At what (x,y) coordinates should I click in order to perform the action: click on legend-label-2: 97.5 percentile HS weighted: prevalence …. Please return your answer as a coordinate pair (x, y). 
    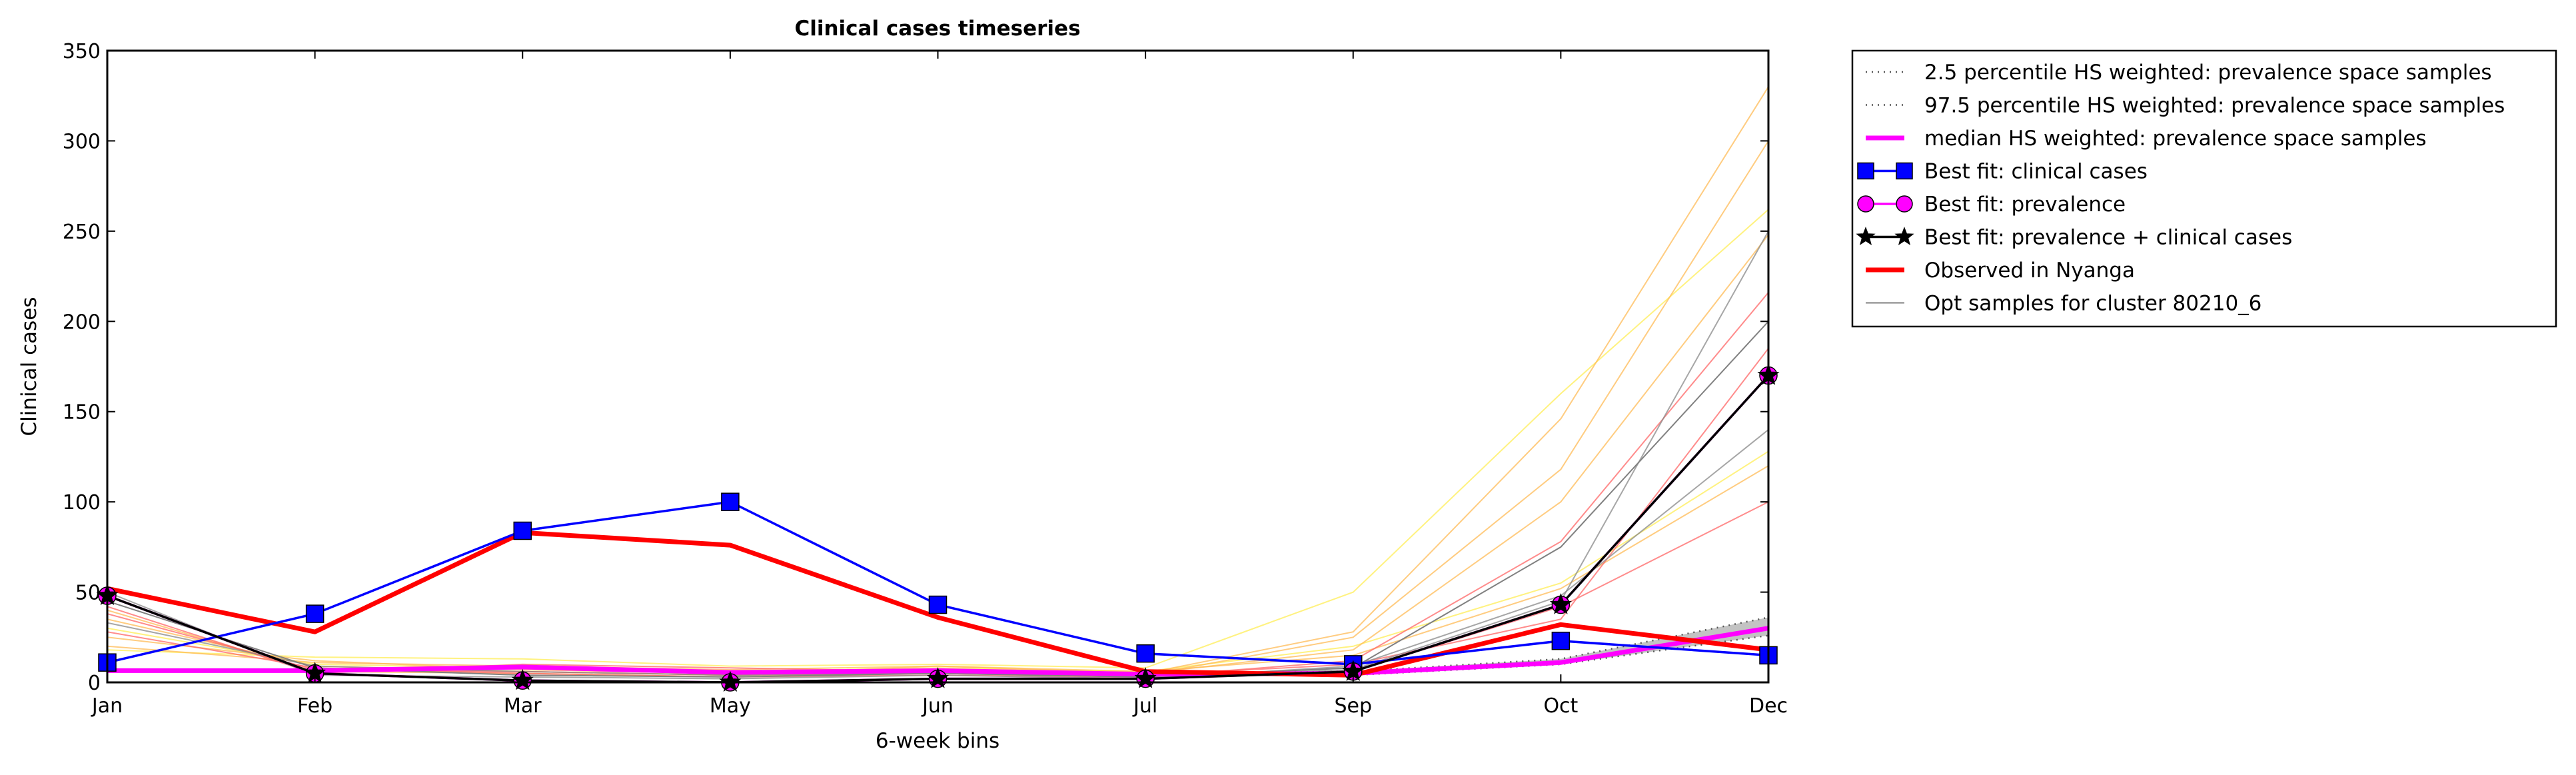
    Looking at the image, I should click on (2214, 106).